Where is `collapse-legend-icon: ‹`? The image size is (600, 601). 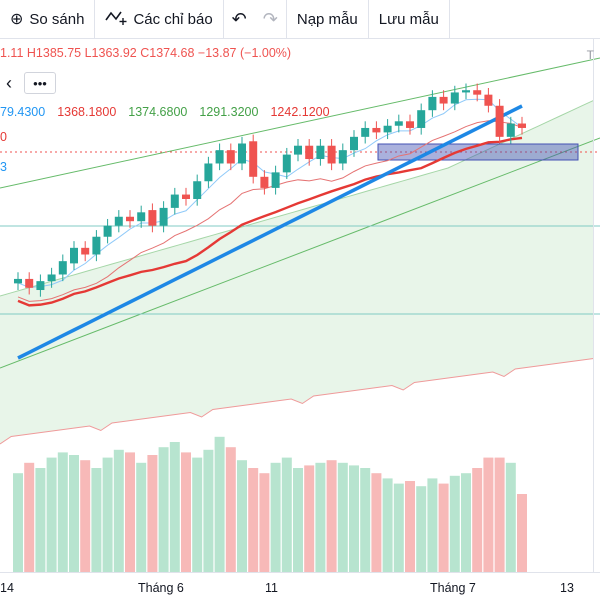
collapse-legend-icon: ‹ is located at coordinates (9, 83).